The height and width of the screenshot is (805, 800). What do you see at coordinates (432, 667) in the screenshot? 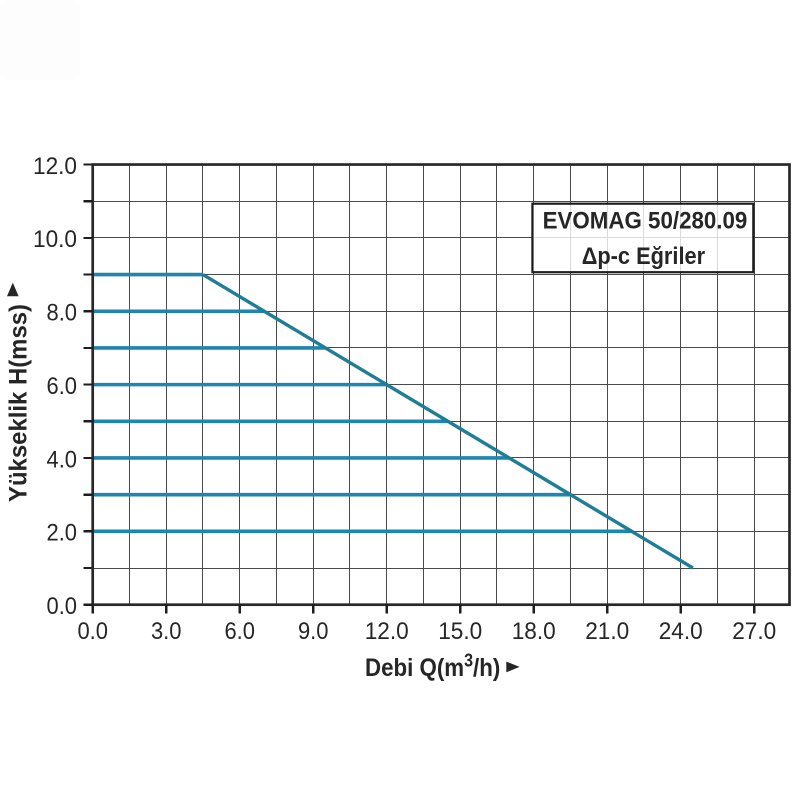
I see `svg-text: Debi Q(m3/h)` at bounding box center [432, 667].